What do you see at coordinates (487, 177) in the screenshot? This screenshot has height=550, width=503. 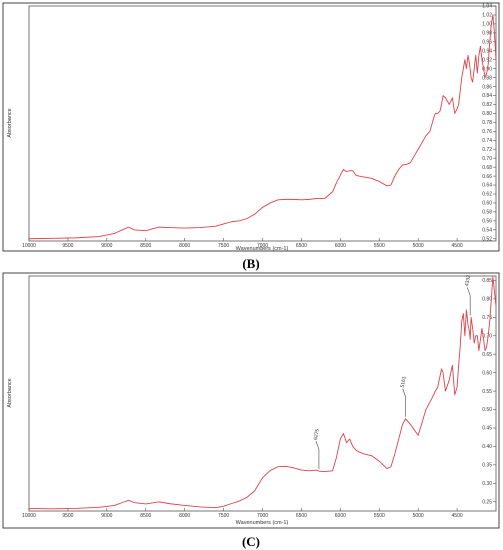 I see `panel-b-y-tick-label: 0.66` at bounding box center [487, 177].